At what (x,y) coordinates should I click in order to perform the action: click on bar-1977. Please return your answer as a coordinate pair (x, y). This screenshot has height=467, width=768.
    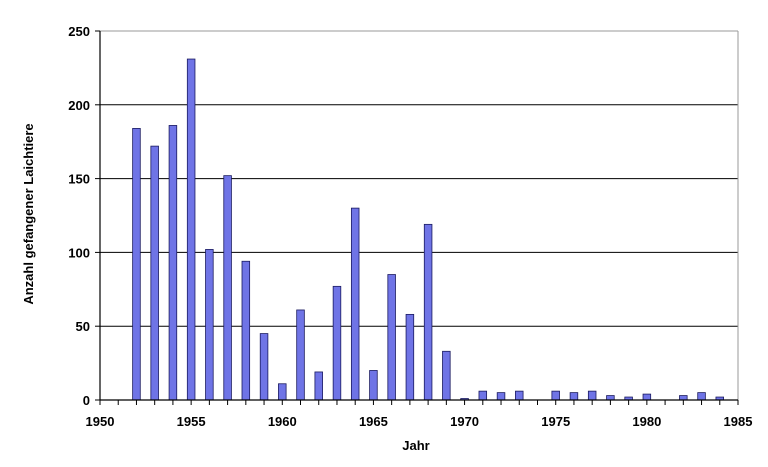
    Looking at the image, I should click on (592, 395).